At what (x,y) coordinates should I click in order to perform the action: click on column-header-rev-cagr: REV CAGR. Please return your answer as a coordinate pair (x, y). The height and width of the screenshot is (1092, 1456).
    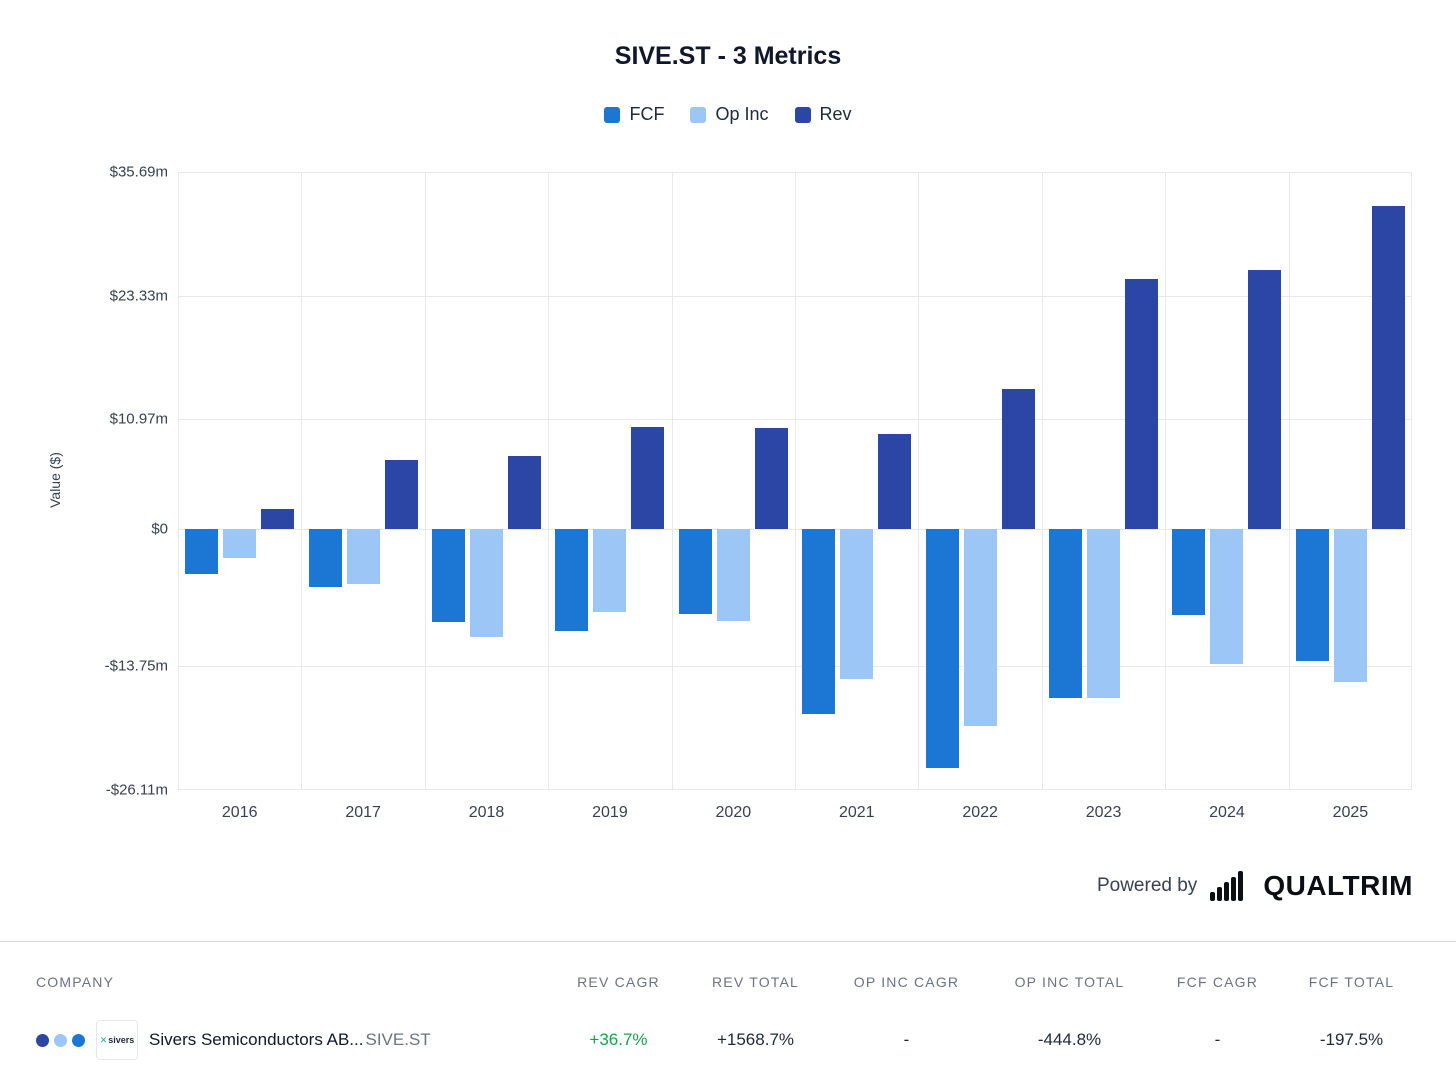
    Looking at the image, I should click on (618, 982).